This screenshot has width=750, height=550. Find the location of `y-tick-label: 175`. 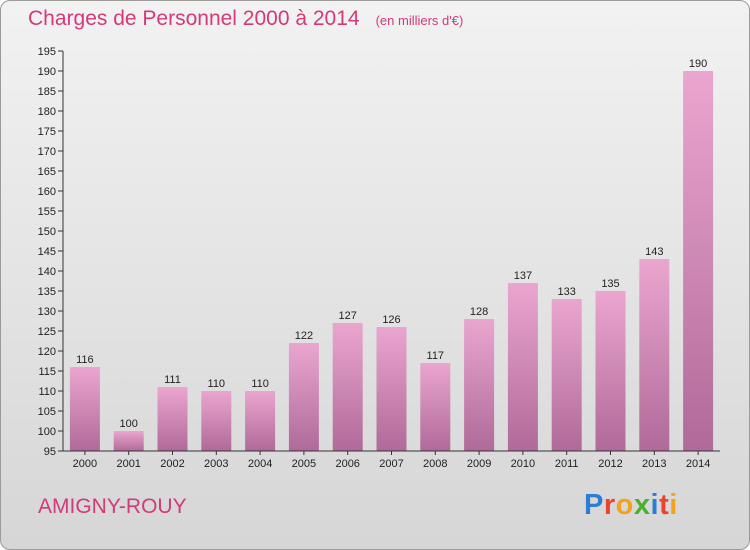

y-tick-label: 175 is located at coordinates (47, 132).